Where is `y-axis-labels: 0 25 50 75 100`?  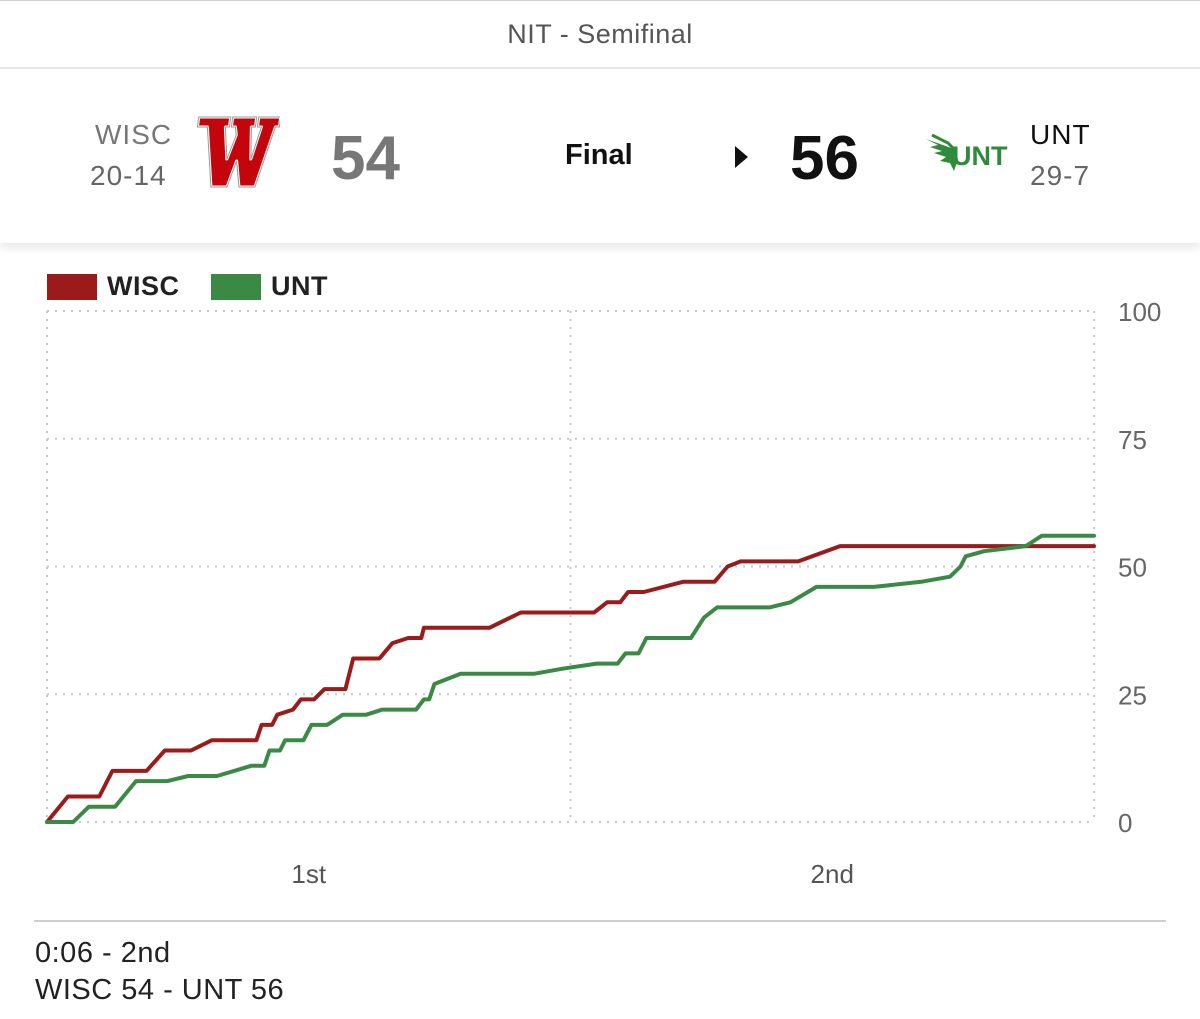
y-axis-labels: 0 25 50 75 100 is located at coordinates (1139, 567).